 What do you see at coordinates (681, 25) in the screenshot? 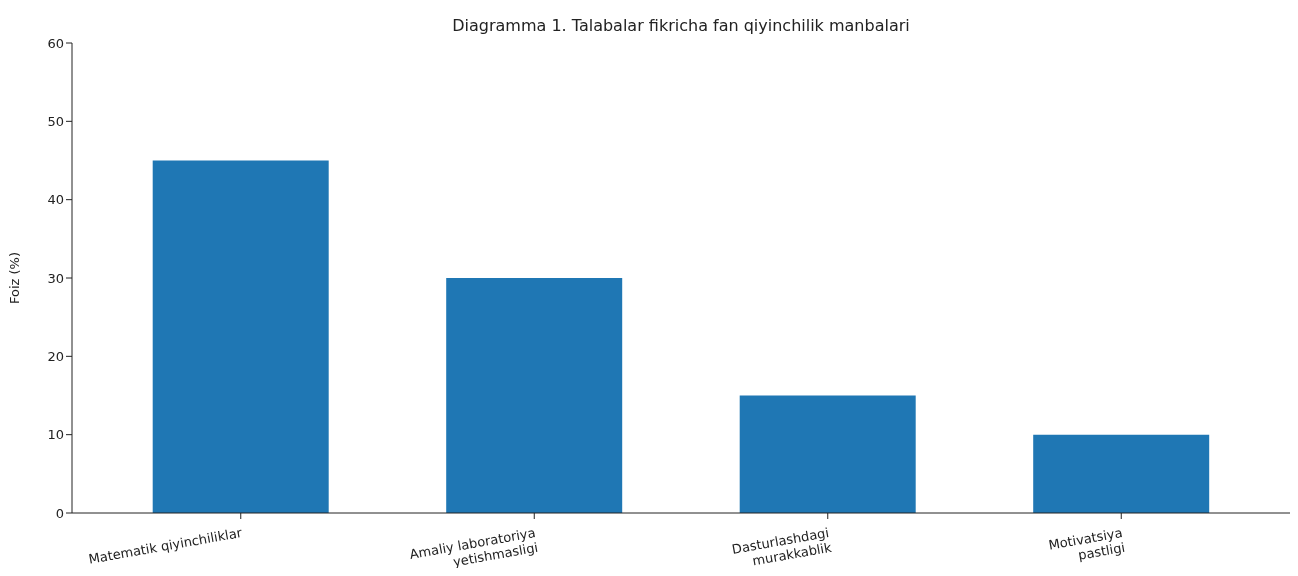
I see `chart-title: Diagramma 1. Talabalar fikricha fan qiyinchilik manbalari` at bounding box center [681, 25].